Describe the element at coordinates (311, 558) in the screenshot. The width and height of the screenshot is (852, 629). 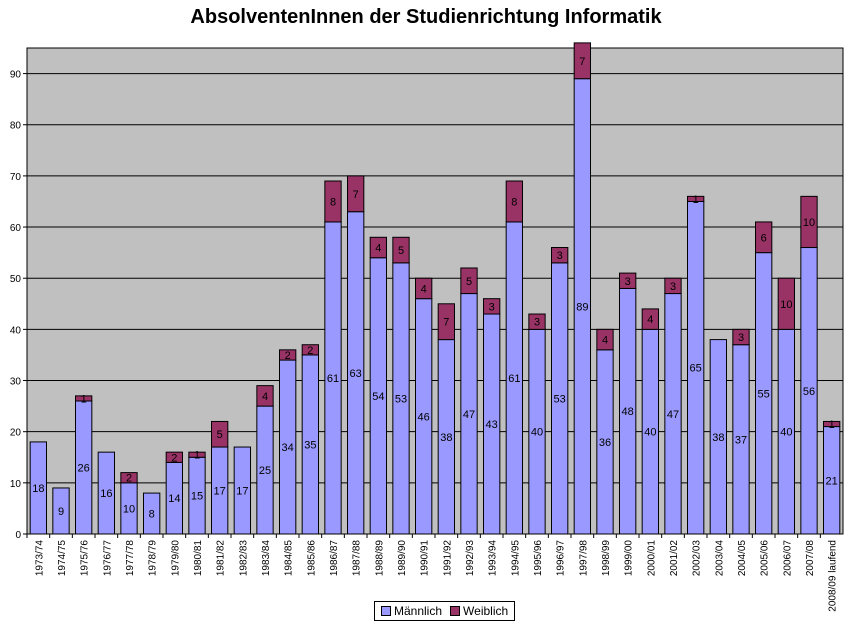
I see `x-tick-label: 1985/86` at that location.